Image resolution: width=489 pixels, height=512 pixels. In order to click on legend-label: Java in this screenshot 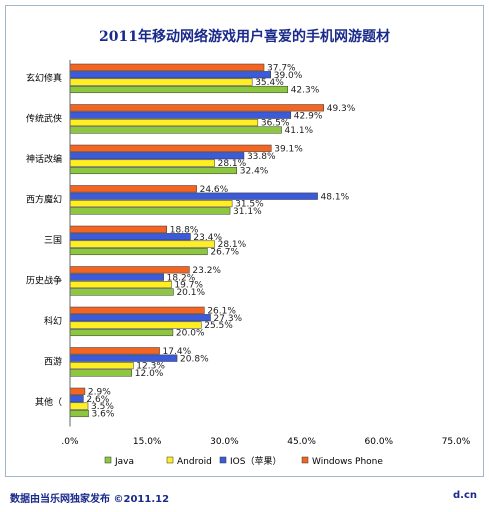, I will do `click(124, 462)`.